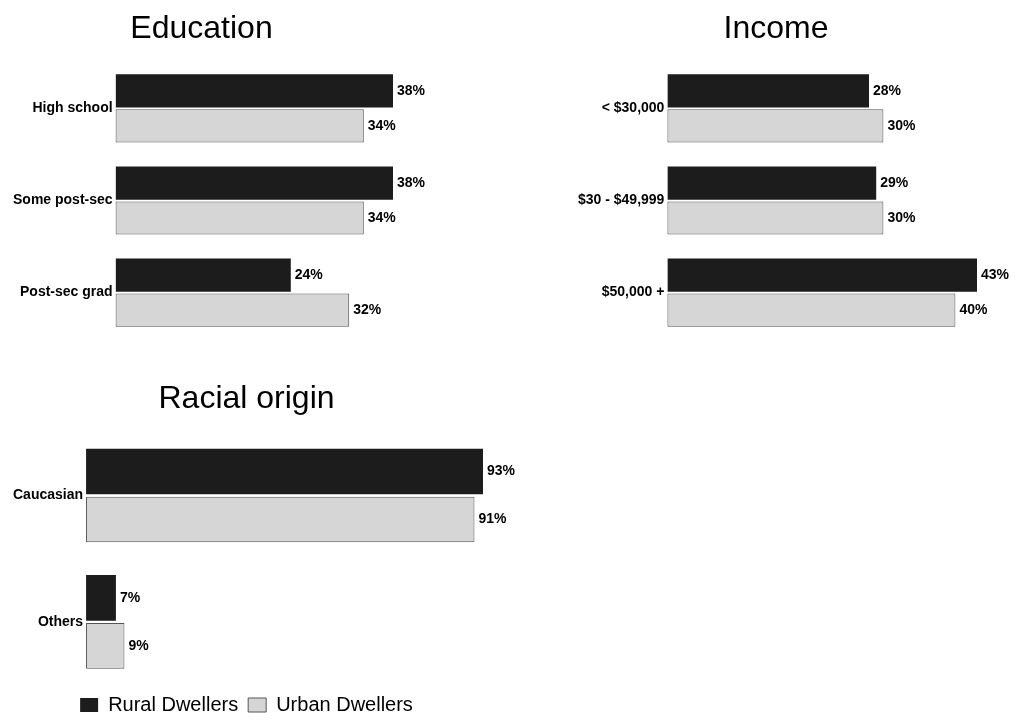 The image size is (1025, 727). I want to click on data-label: 32%, so click(367, 308).